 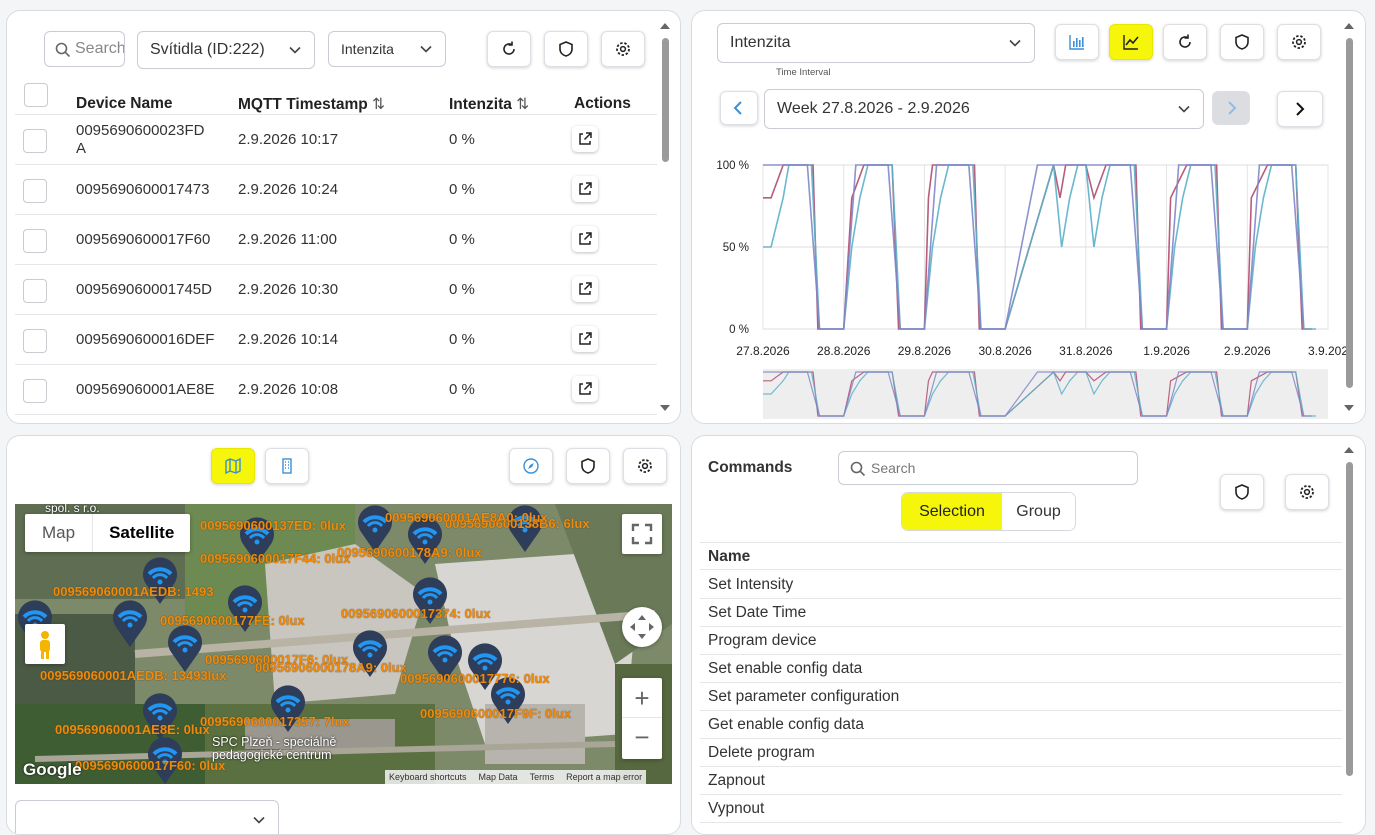 What do you see at coordinates (336, 340) in the screenshot?
I see `table-row: 0095690600016DEF 2.9.2026 10:14 0 %` at bounding box center [336, 340].